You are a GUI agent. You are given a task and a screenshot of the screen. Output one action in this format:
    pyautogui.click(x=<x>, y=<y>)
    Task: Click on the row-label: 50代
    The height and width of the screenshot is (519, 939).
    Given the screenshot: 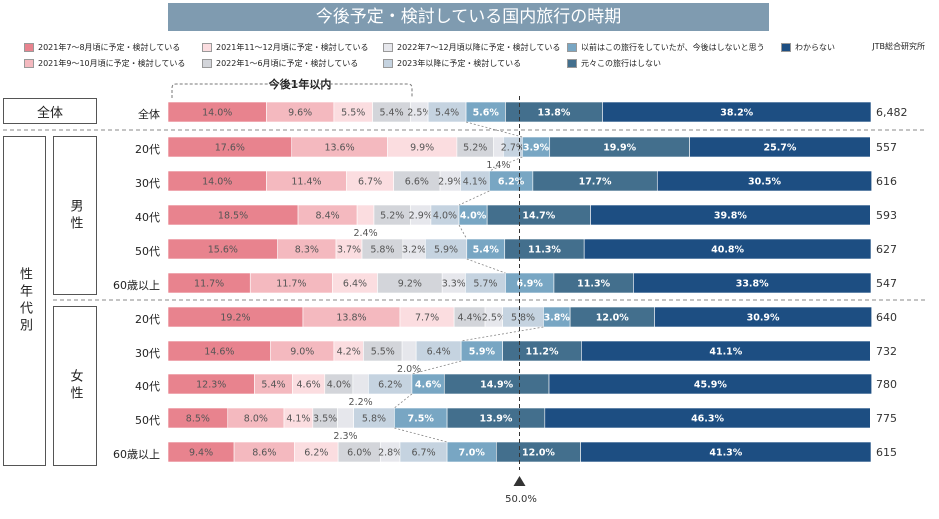 What is the action you would take?
    pyautogui.click(x=147, y=420)
    